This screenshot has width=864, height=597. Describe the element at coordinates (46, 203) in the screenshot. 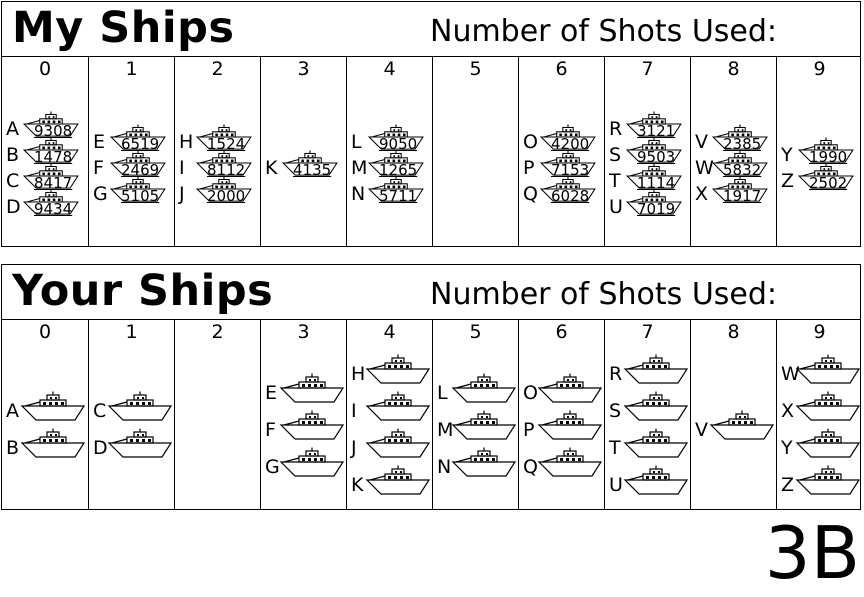

I see `ship-d: D 9434` at that location.